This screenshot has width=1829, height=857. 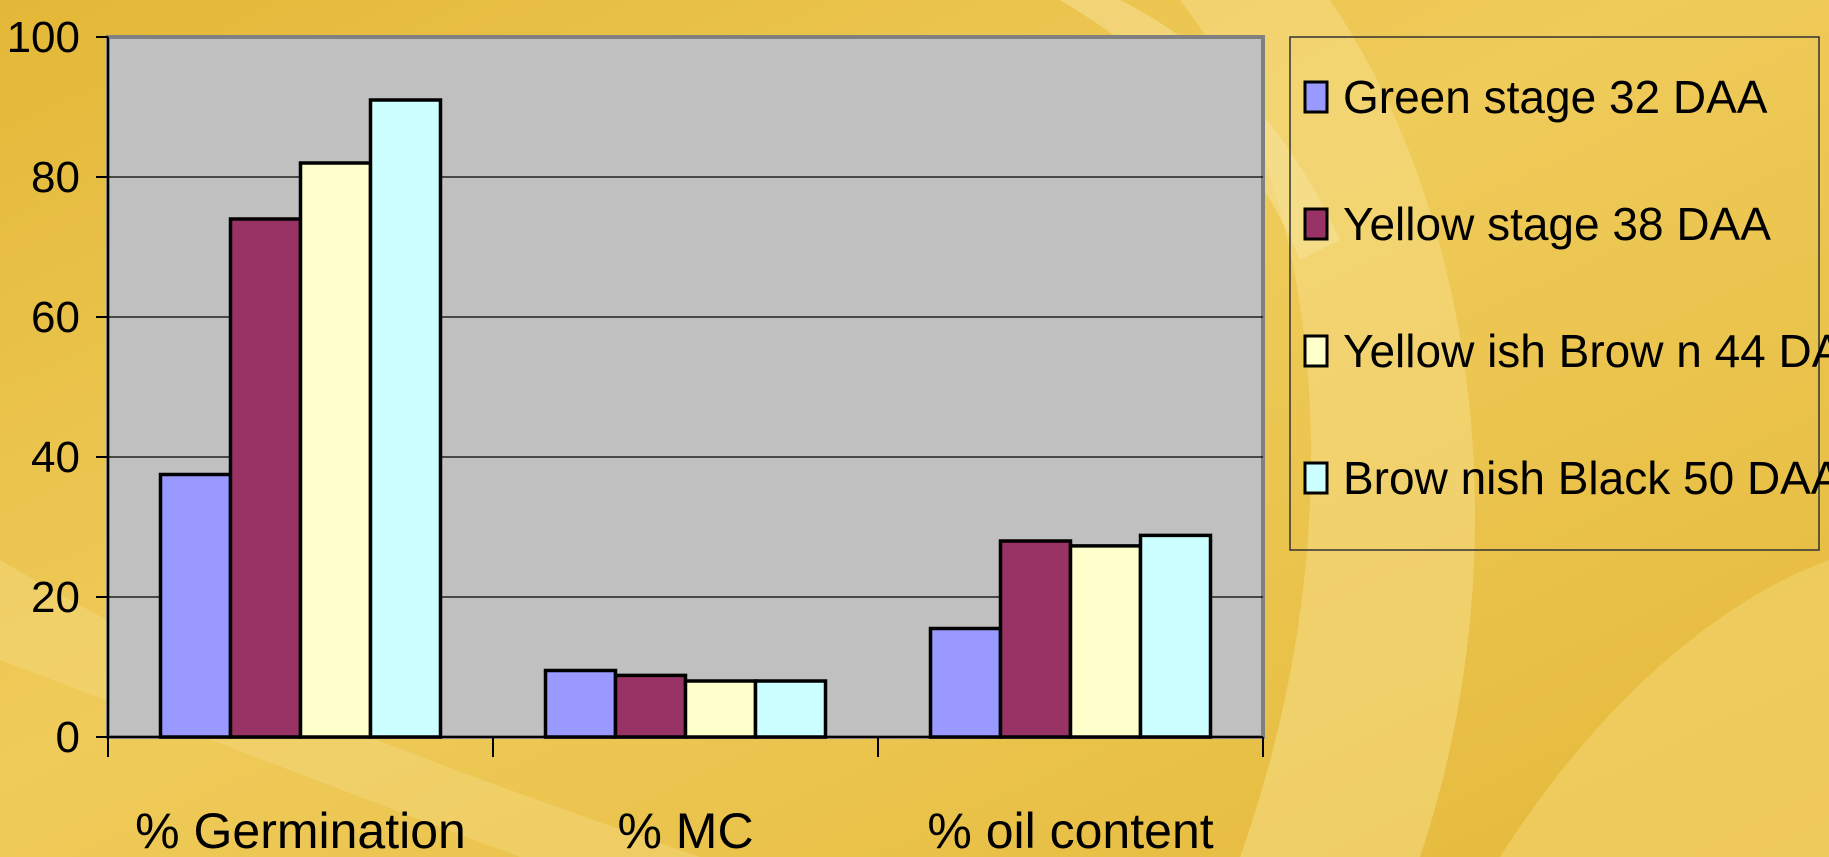 What do you see at coordinates (685, 830) in the screenshot?
I see `category-label: % MC` at bounding box center [685, 830].